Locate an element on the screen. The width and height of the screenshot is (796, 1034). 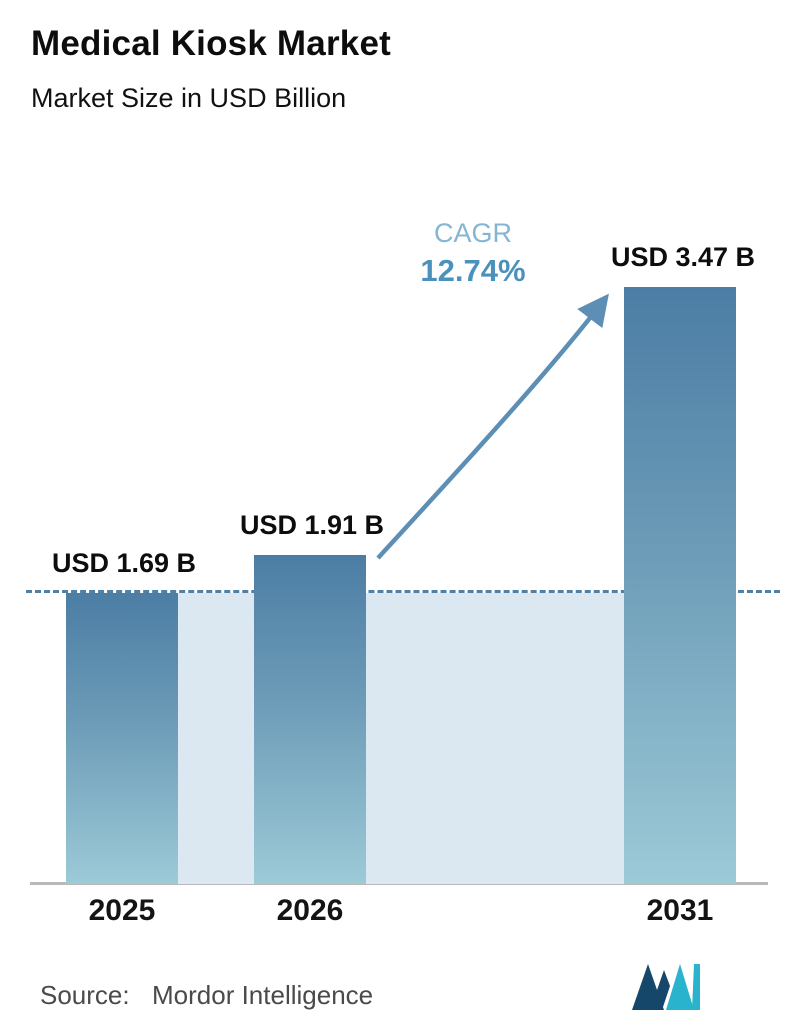
cagr-annotation: CAGR 12.74% is located at coordinates (473, 253).